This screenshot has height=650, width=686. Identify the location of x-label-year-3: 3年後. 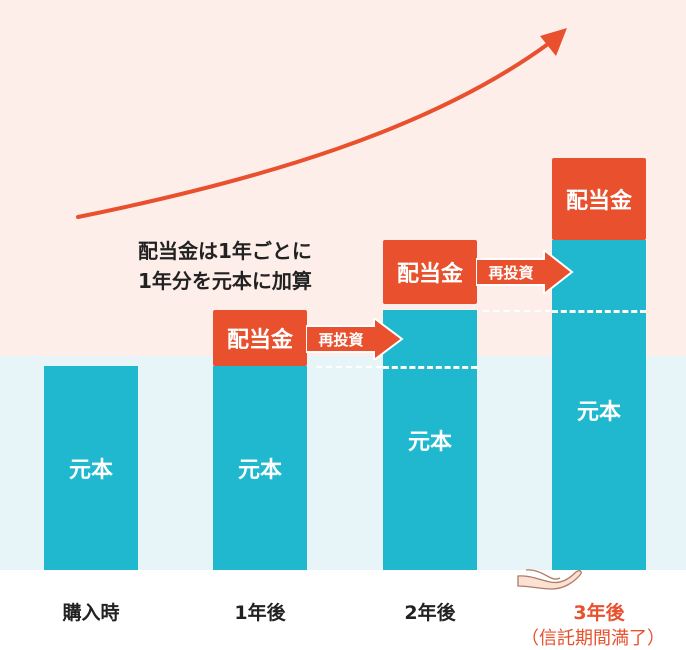
(599, 613).